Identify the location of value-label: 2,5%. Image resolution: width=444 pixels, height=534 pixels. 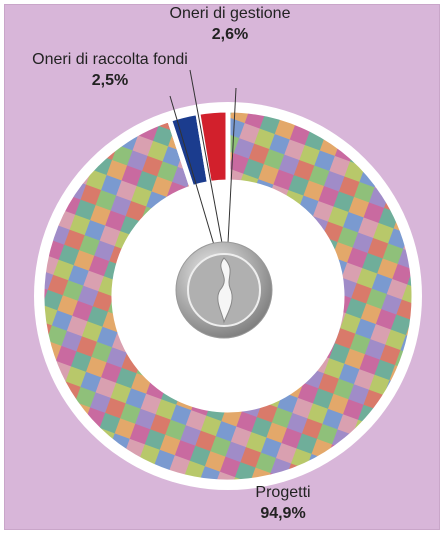
(110, 80).